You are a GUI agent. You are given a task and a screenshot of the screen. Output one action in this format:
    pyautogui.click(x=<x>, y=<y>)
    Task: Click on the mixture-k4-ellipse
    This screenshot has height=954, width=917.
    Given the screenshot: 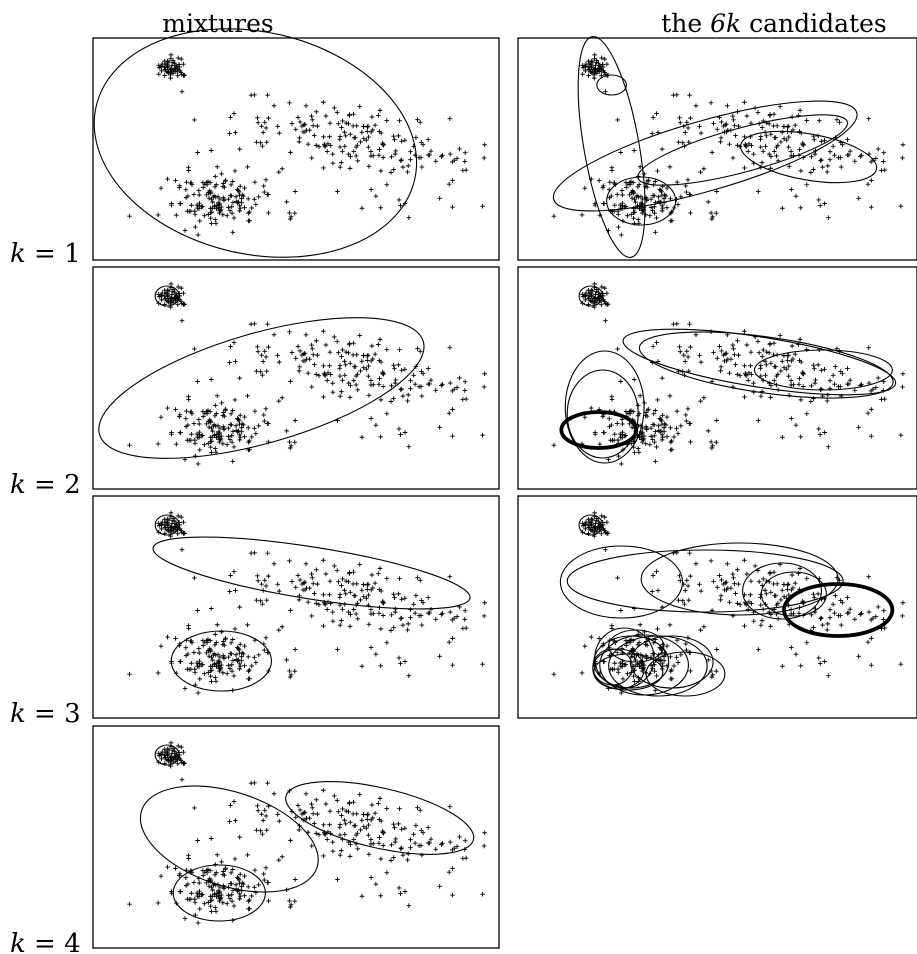 What is the action you would take?
    pyautogui.click(x=167, y=755)
    